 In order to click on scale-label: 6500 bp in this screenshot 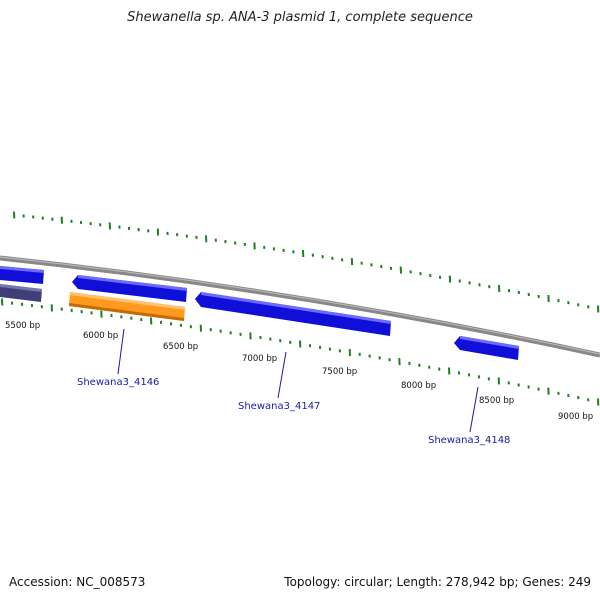, I will do `click(180, 347)`.